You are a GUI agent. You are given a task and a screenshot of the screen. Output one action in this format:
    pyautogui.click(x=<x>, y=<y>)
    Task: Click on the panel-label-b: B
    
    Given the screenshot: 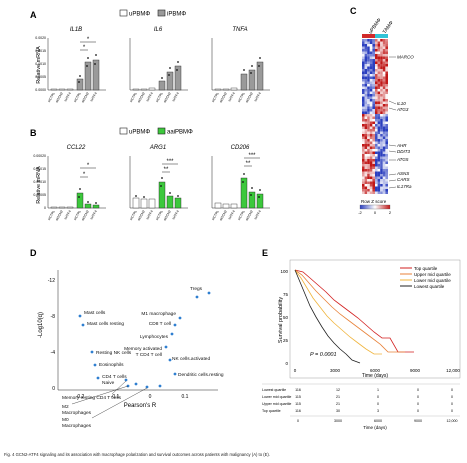 What is the action you would take?
    pyautogui.click(x=33, y=133)
    